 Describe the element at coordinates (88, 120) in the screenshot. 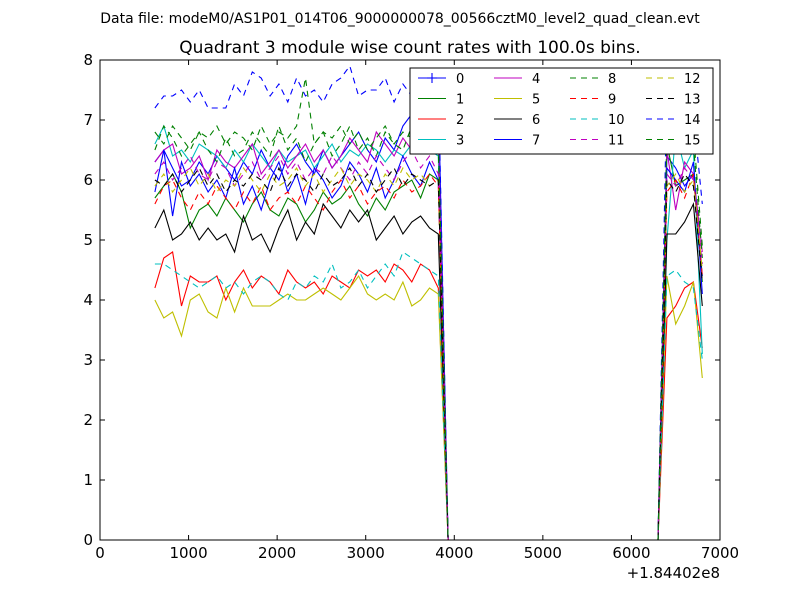

I see `y-tick-label: 7` at that location.